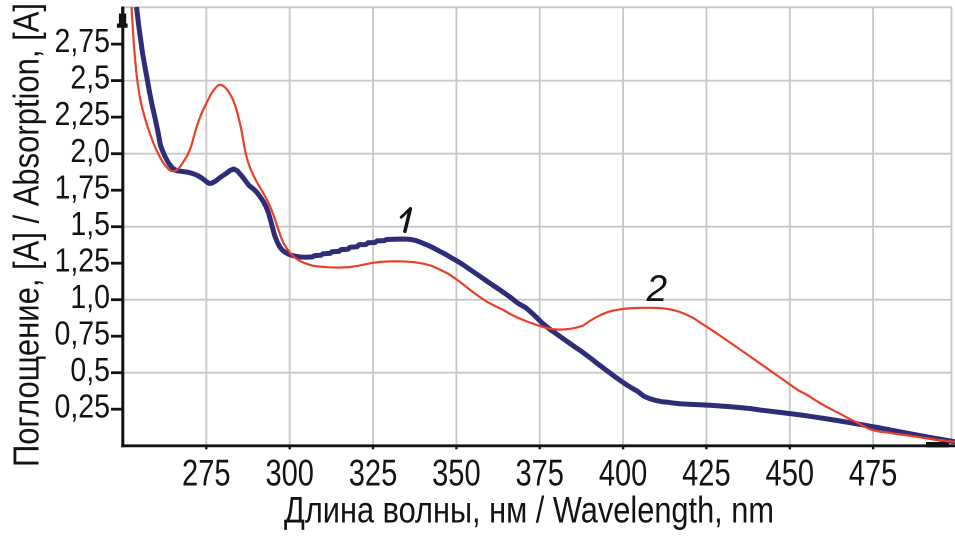 The width and height of the screenshot is (955, 536). What do you see at coordinates (373, 472) in the screenshot?
I see `svg-text: 325` at bounding box center [373, 472].